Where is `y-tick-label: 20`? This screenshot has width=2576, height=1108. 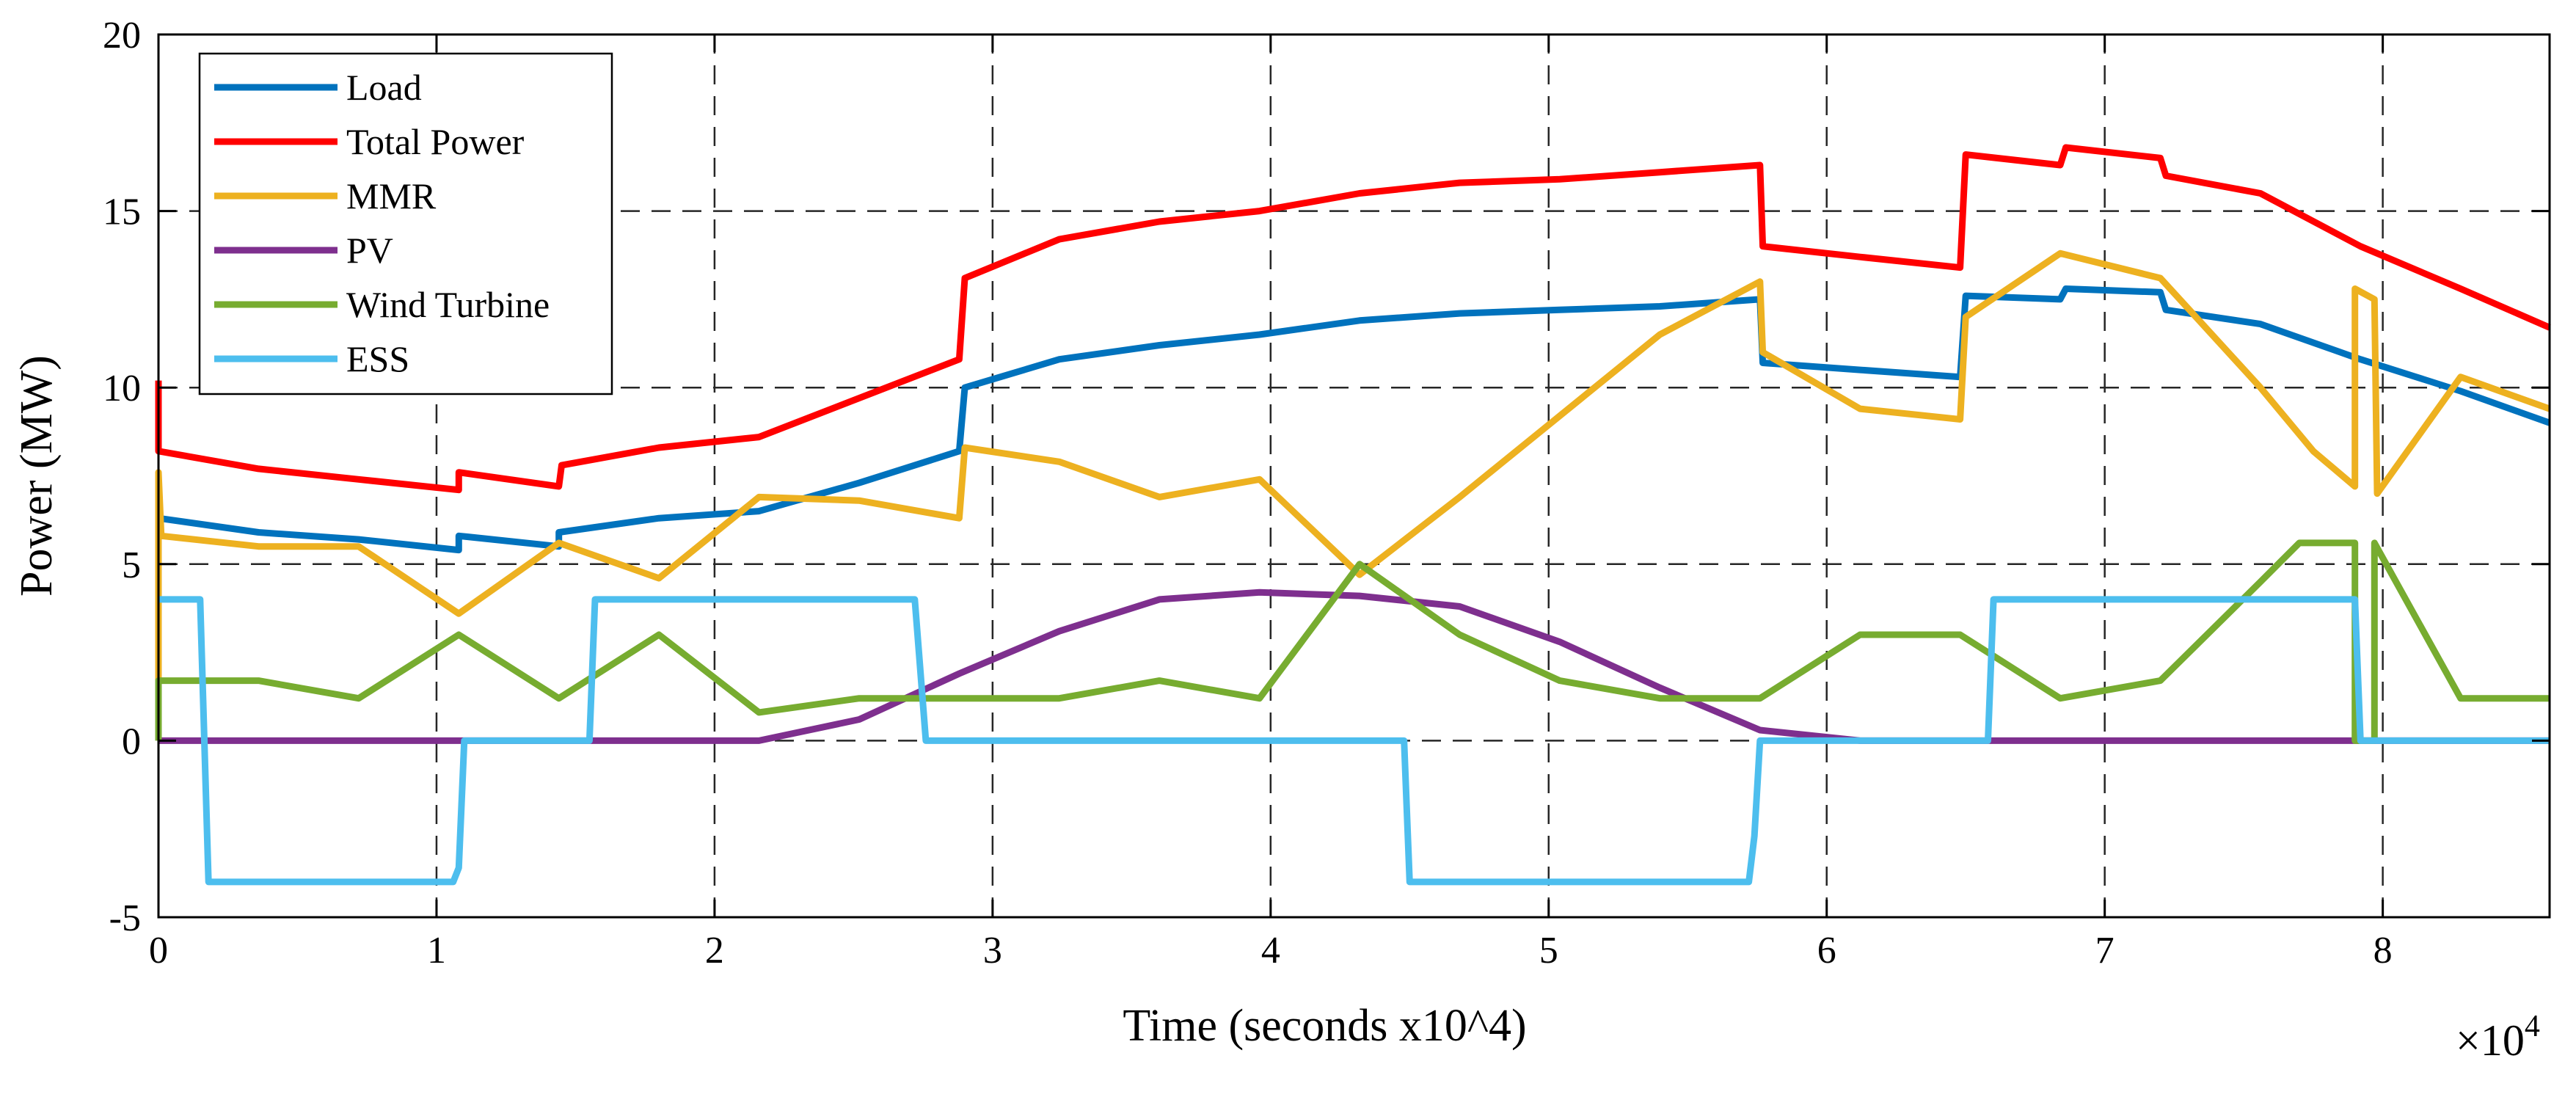
y-tick-label: 20 is located at coordinates (122, 36).